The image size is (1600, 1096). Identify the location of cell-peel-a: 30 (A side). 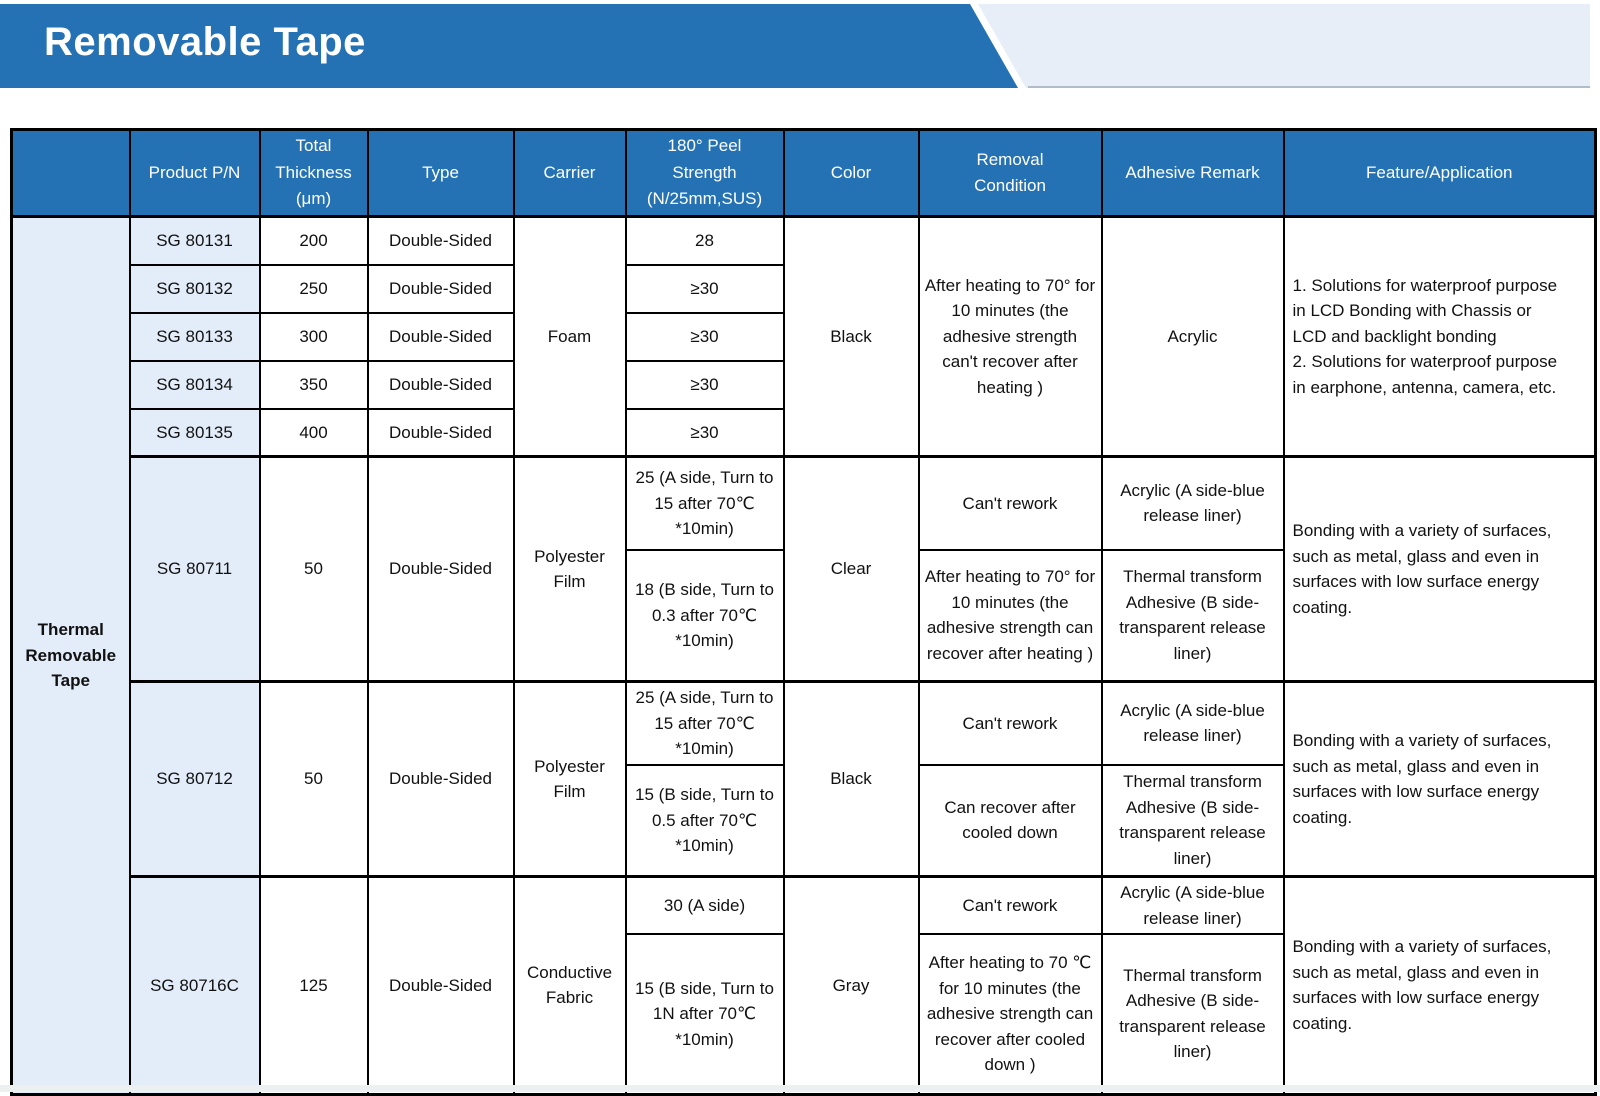
(704, 905).